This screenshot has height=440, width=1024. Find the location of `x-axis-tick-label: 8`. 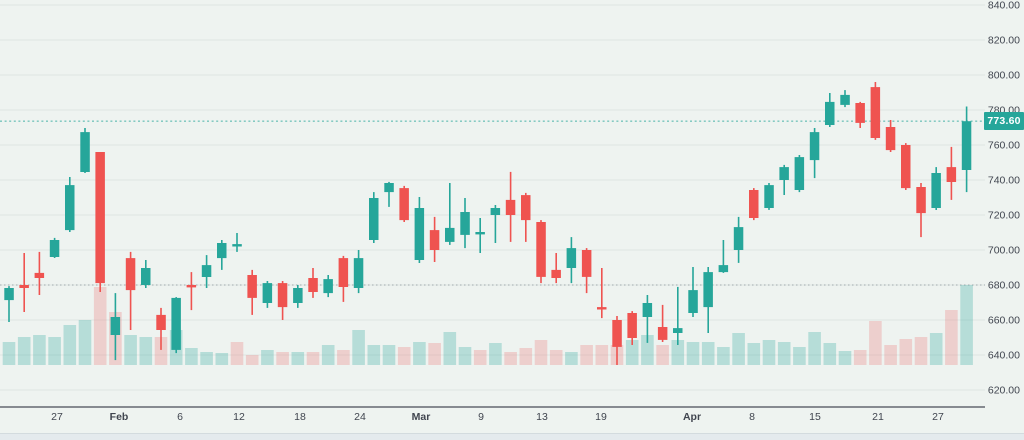

x-axis-tick-label: 8 is located at coordinates (752, 417).